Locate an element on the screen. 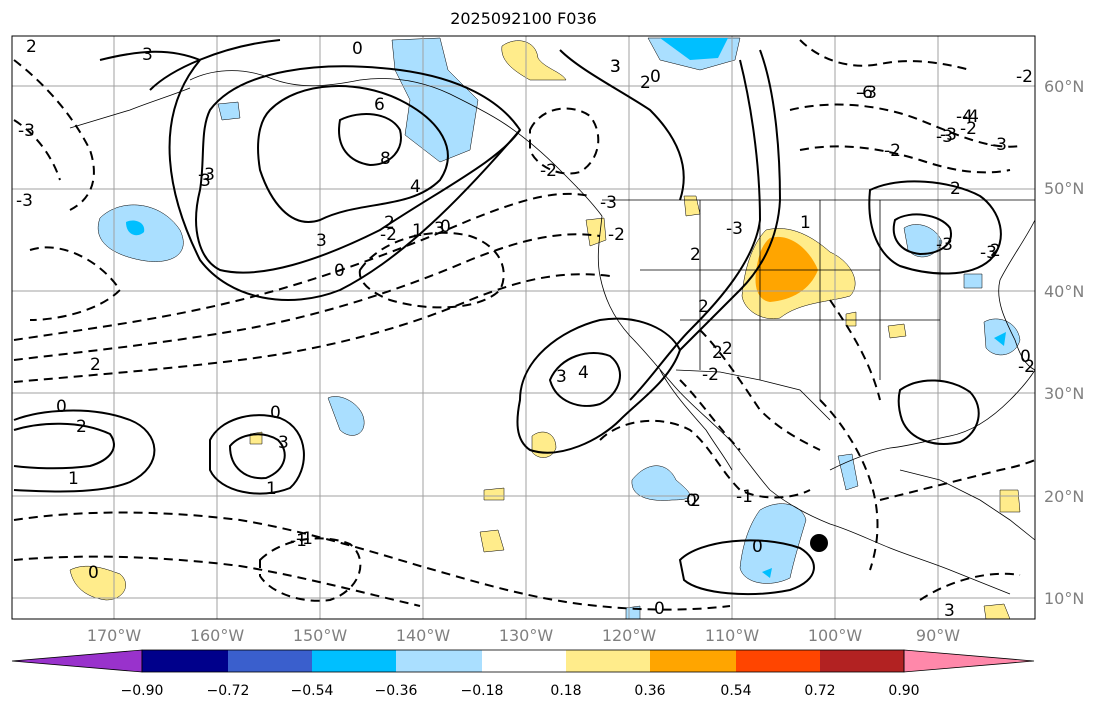  lon-label-170w: 170°W is located at coordinates (114, 635).